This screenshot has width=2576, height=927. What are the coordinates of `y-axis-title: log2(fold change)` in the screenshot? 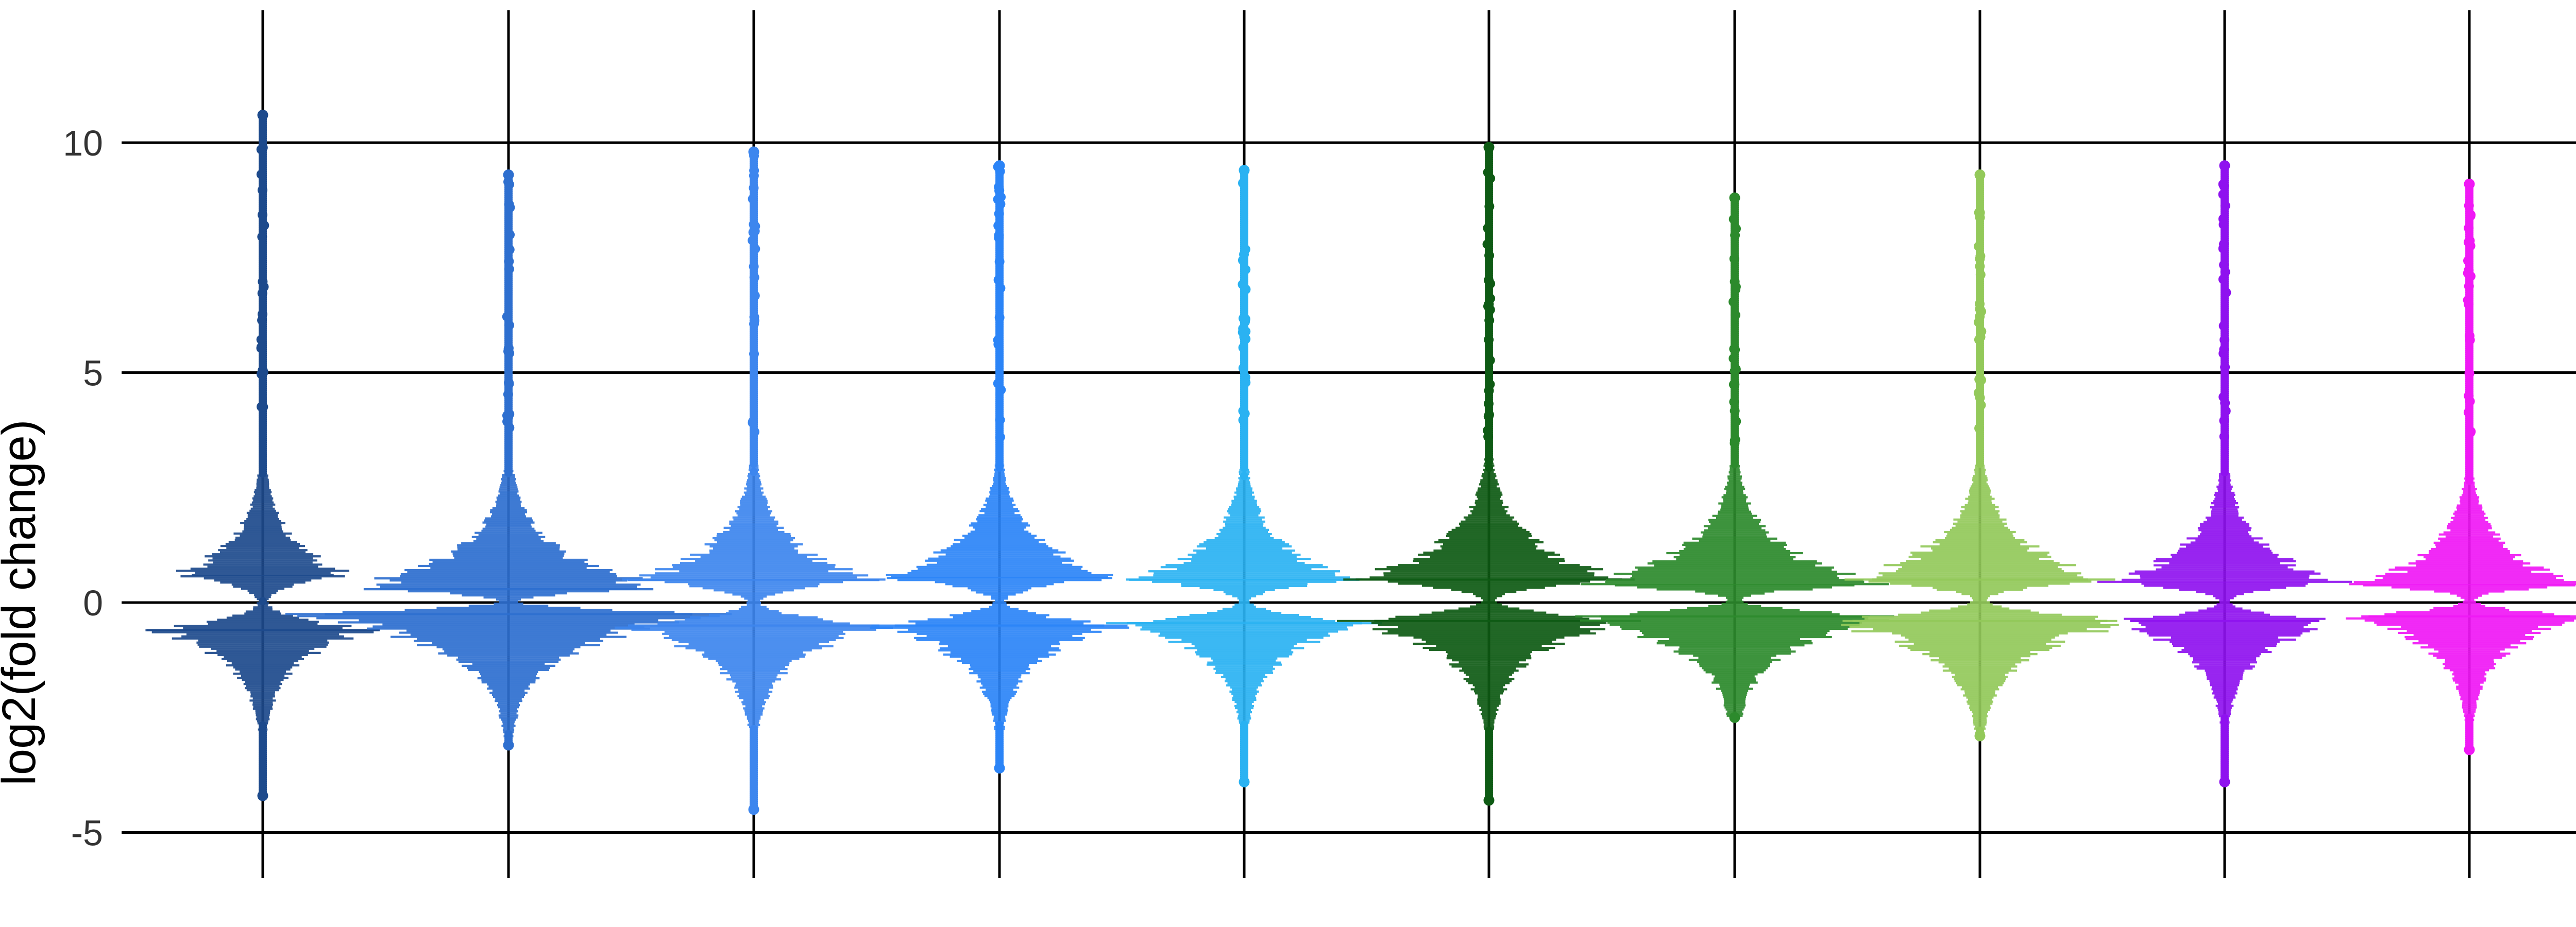 It's located at (22, 603).